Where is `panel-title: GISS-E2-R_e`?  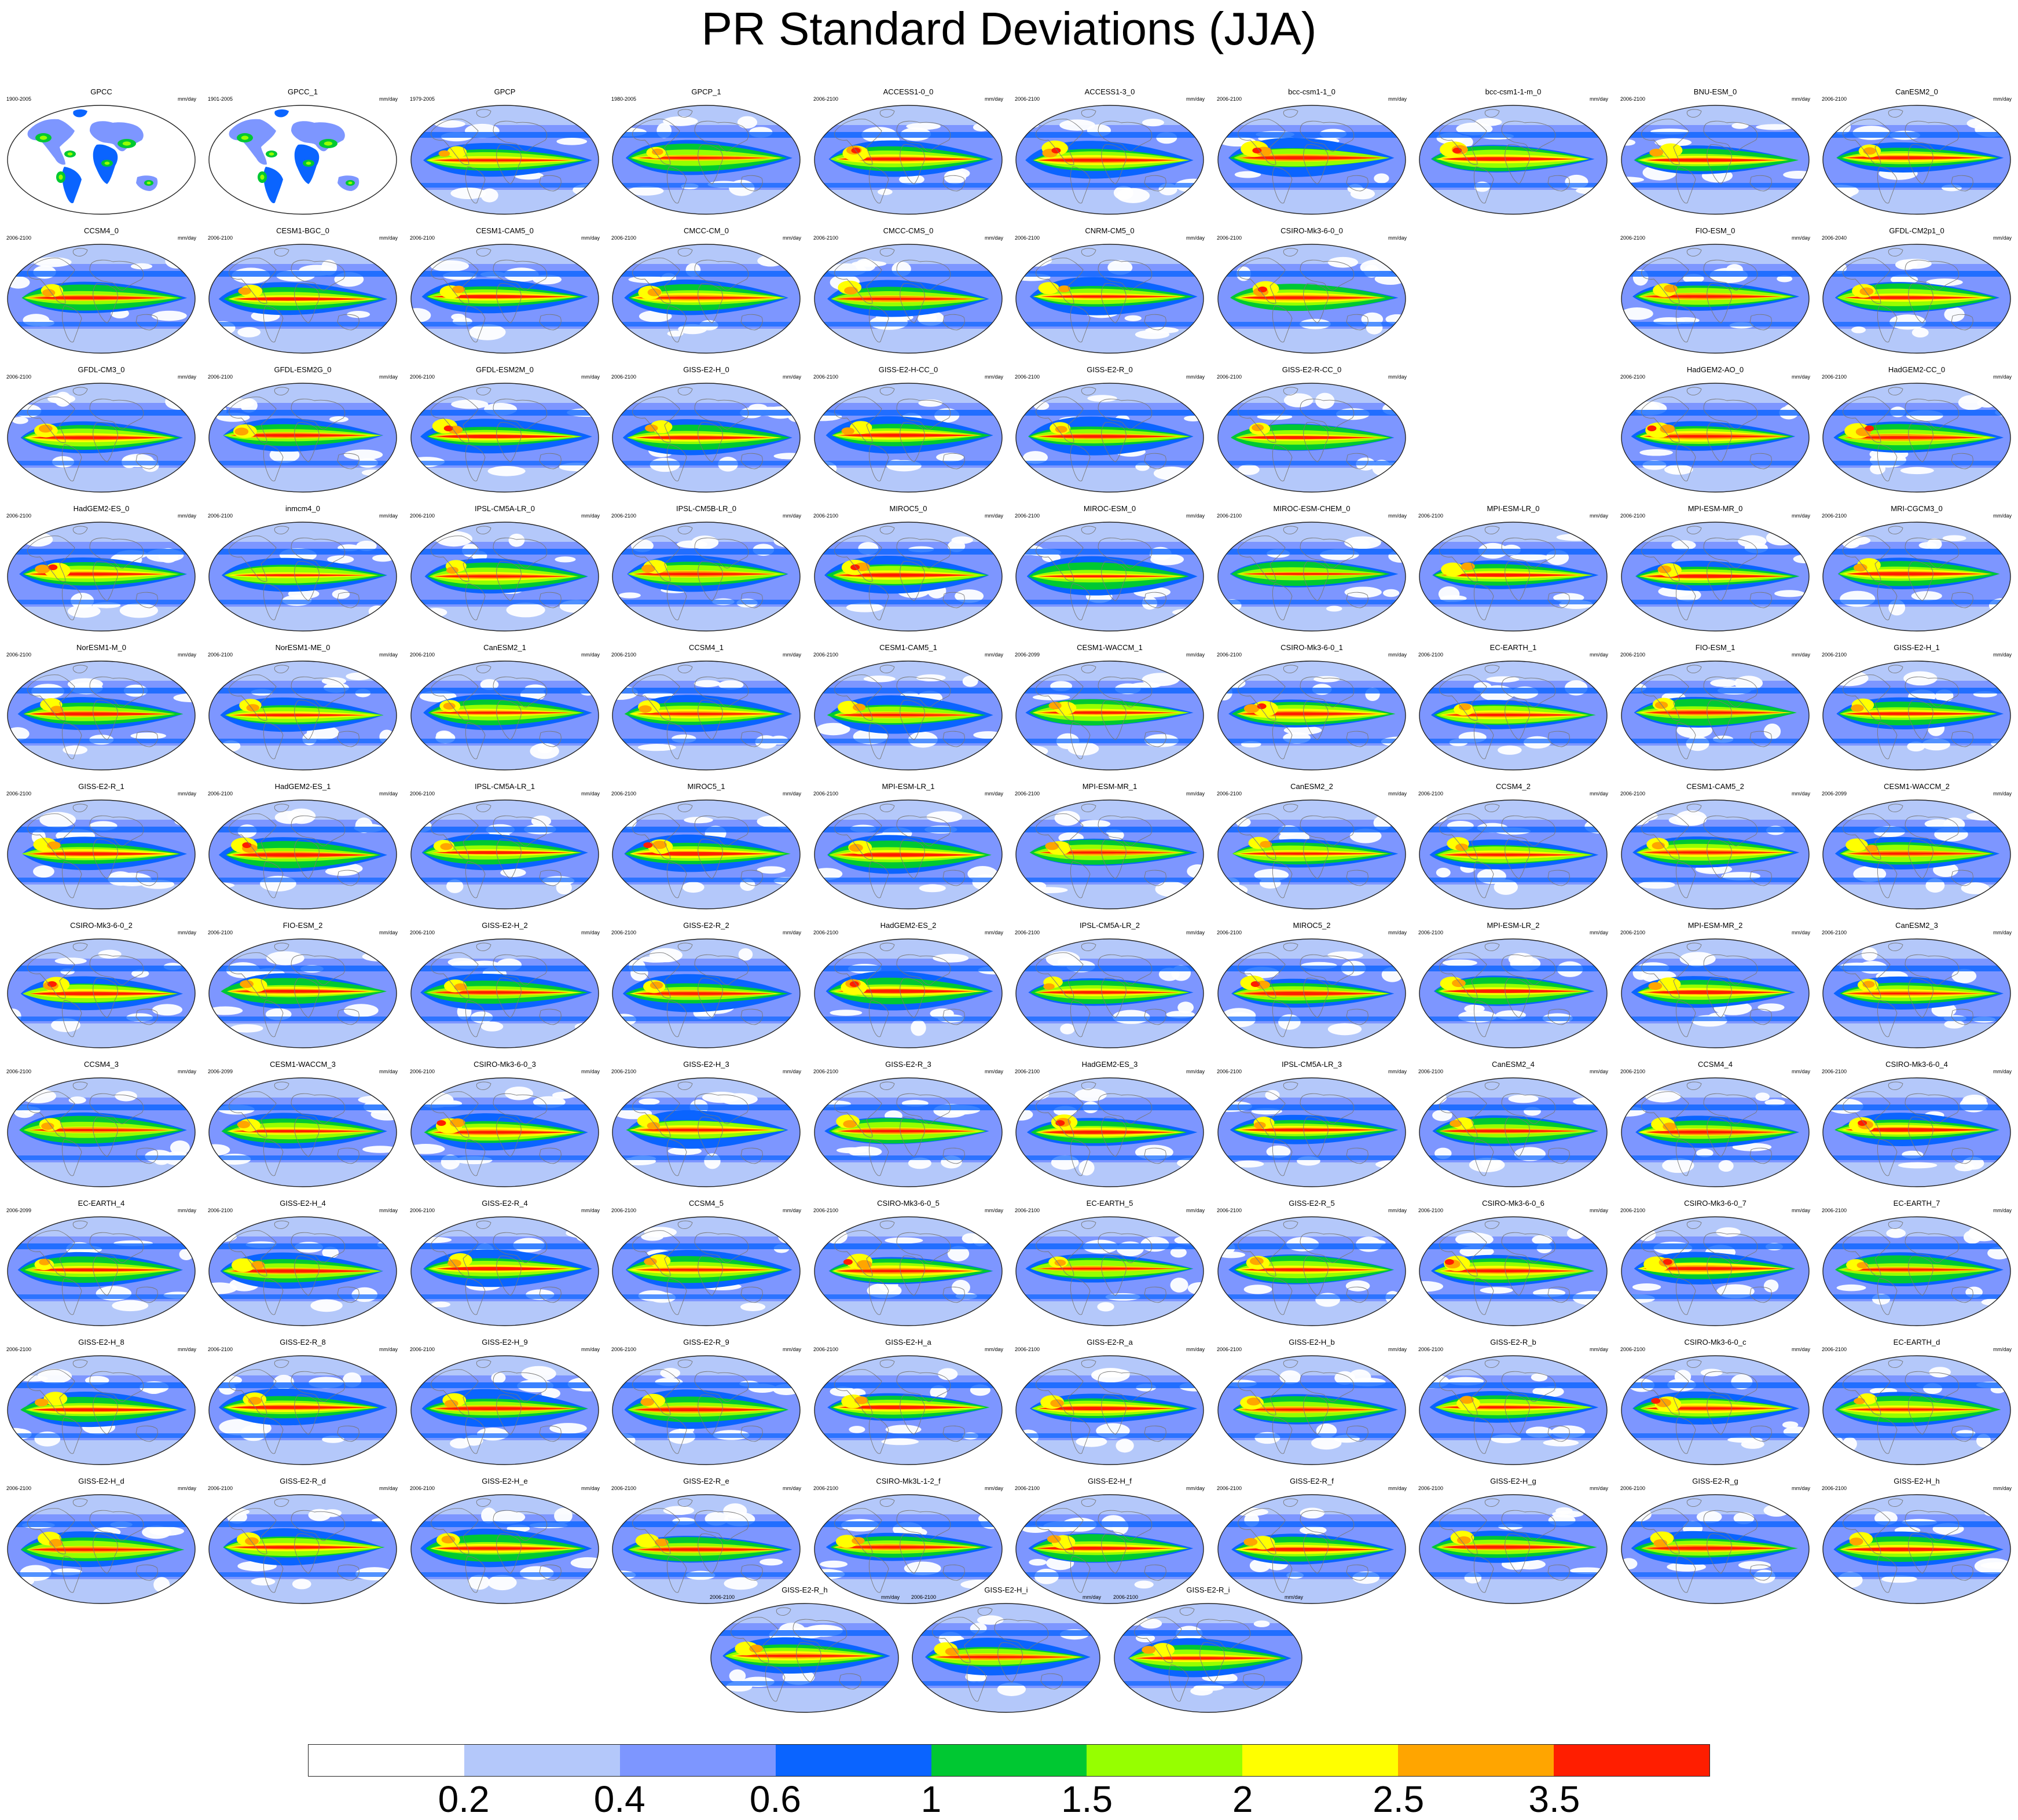
panel-title: GISS-E2-R_e is located at coordinates (706, 1481).